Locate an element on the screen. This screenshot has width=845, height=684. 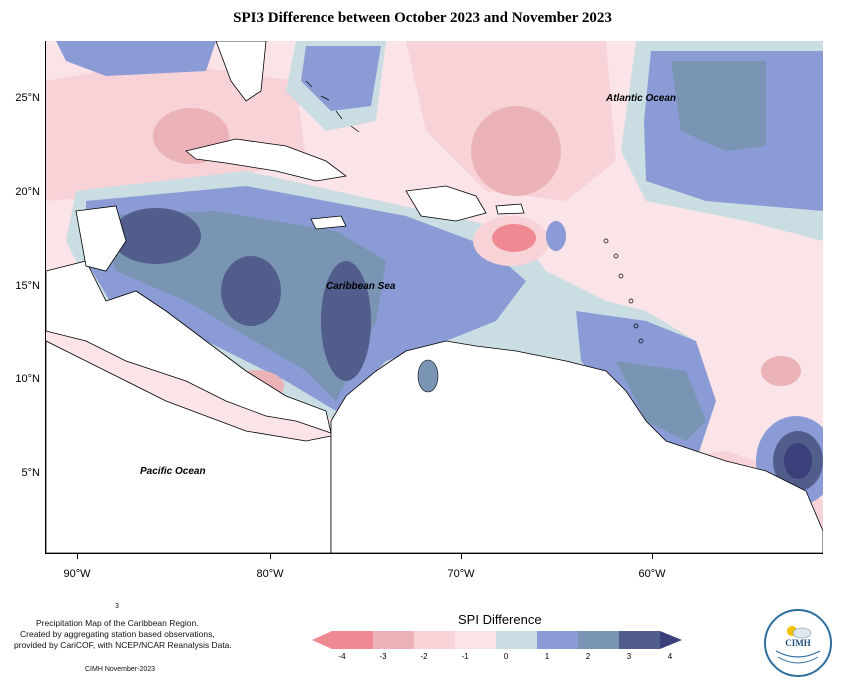
legend-swatch-neg4 is located at coordinates (322, 640).